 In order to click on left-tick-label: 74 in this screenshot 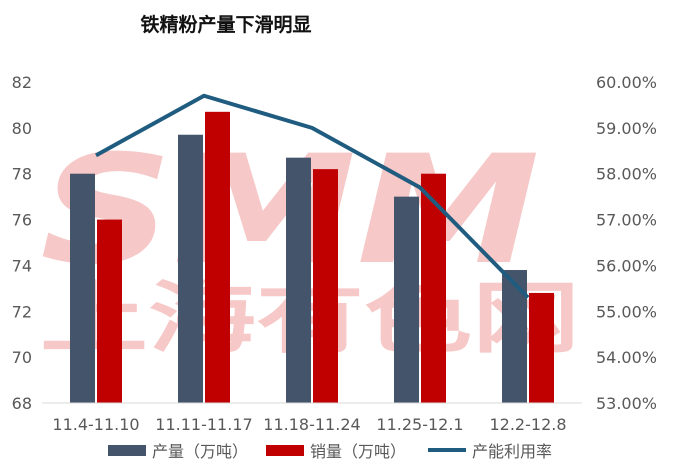, I will do `click(22, 265)`.